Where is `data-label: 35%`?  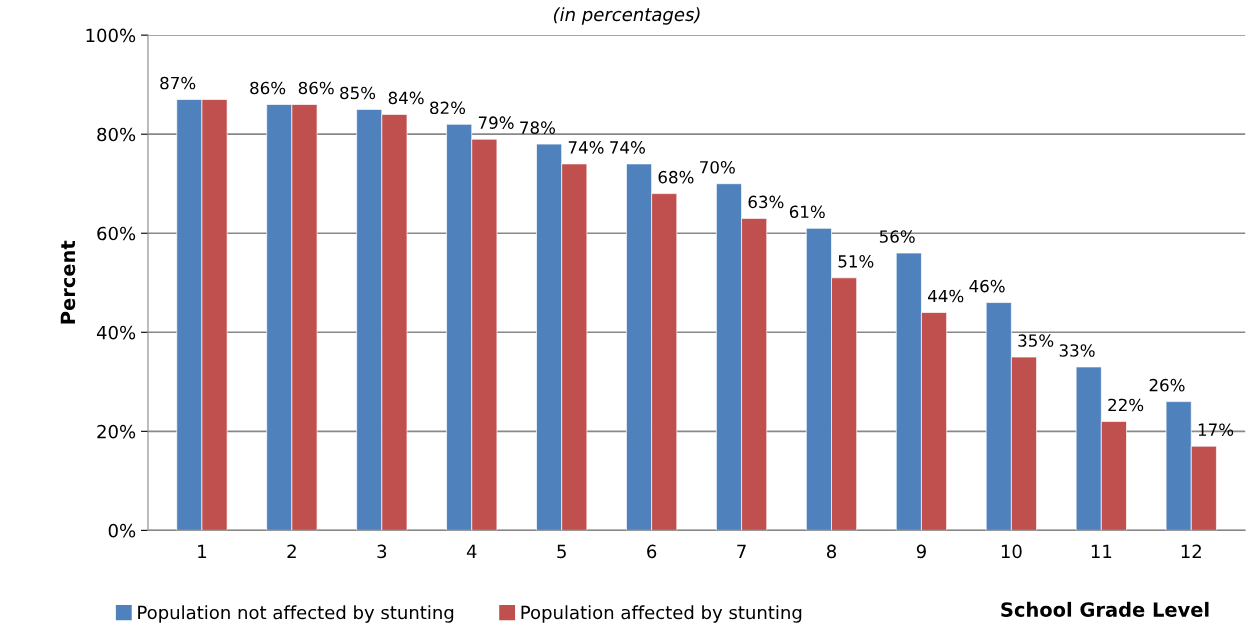
data-label: 35% is located at coordinates (1036, 340).